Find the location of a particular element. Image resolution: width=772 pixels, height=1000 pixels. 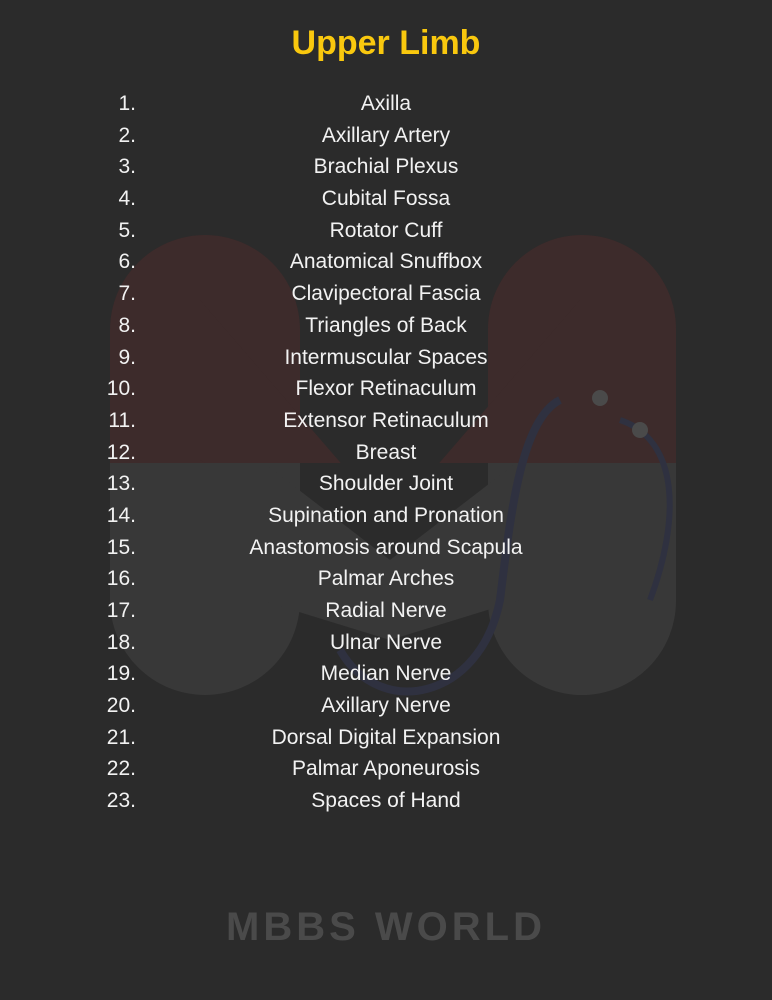

item-label: Palmar Aponeurosis is located at coordinates (386, 769).